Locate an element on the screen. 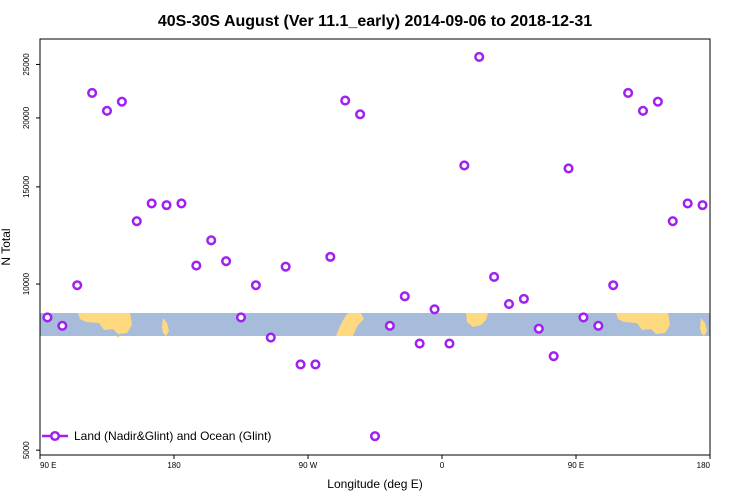  land-new-zealand is located at coordinates (165, 327).